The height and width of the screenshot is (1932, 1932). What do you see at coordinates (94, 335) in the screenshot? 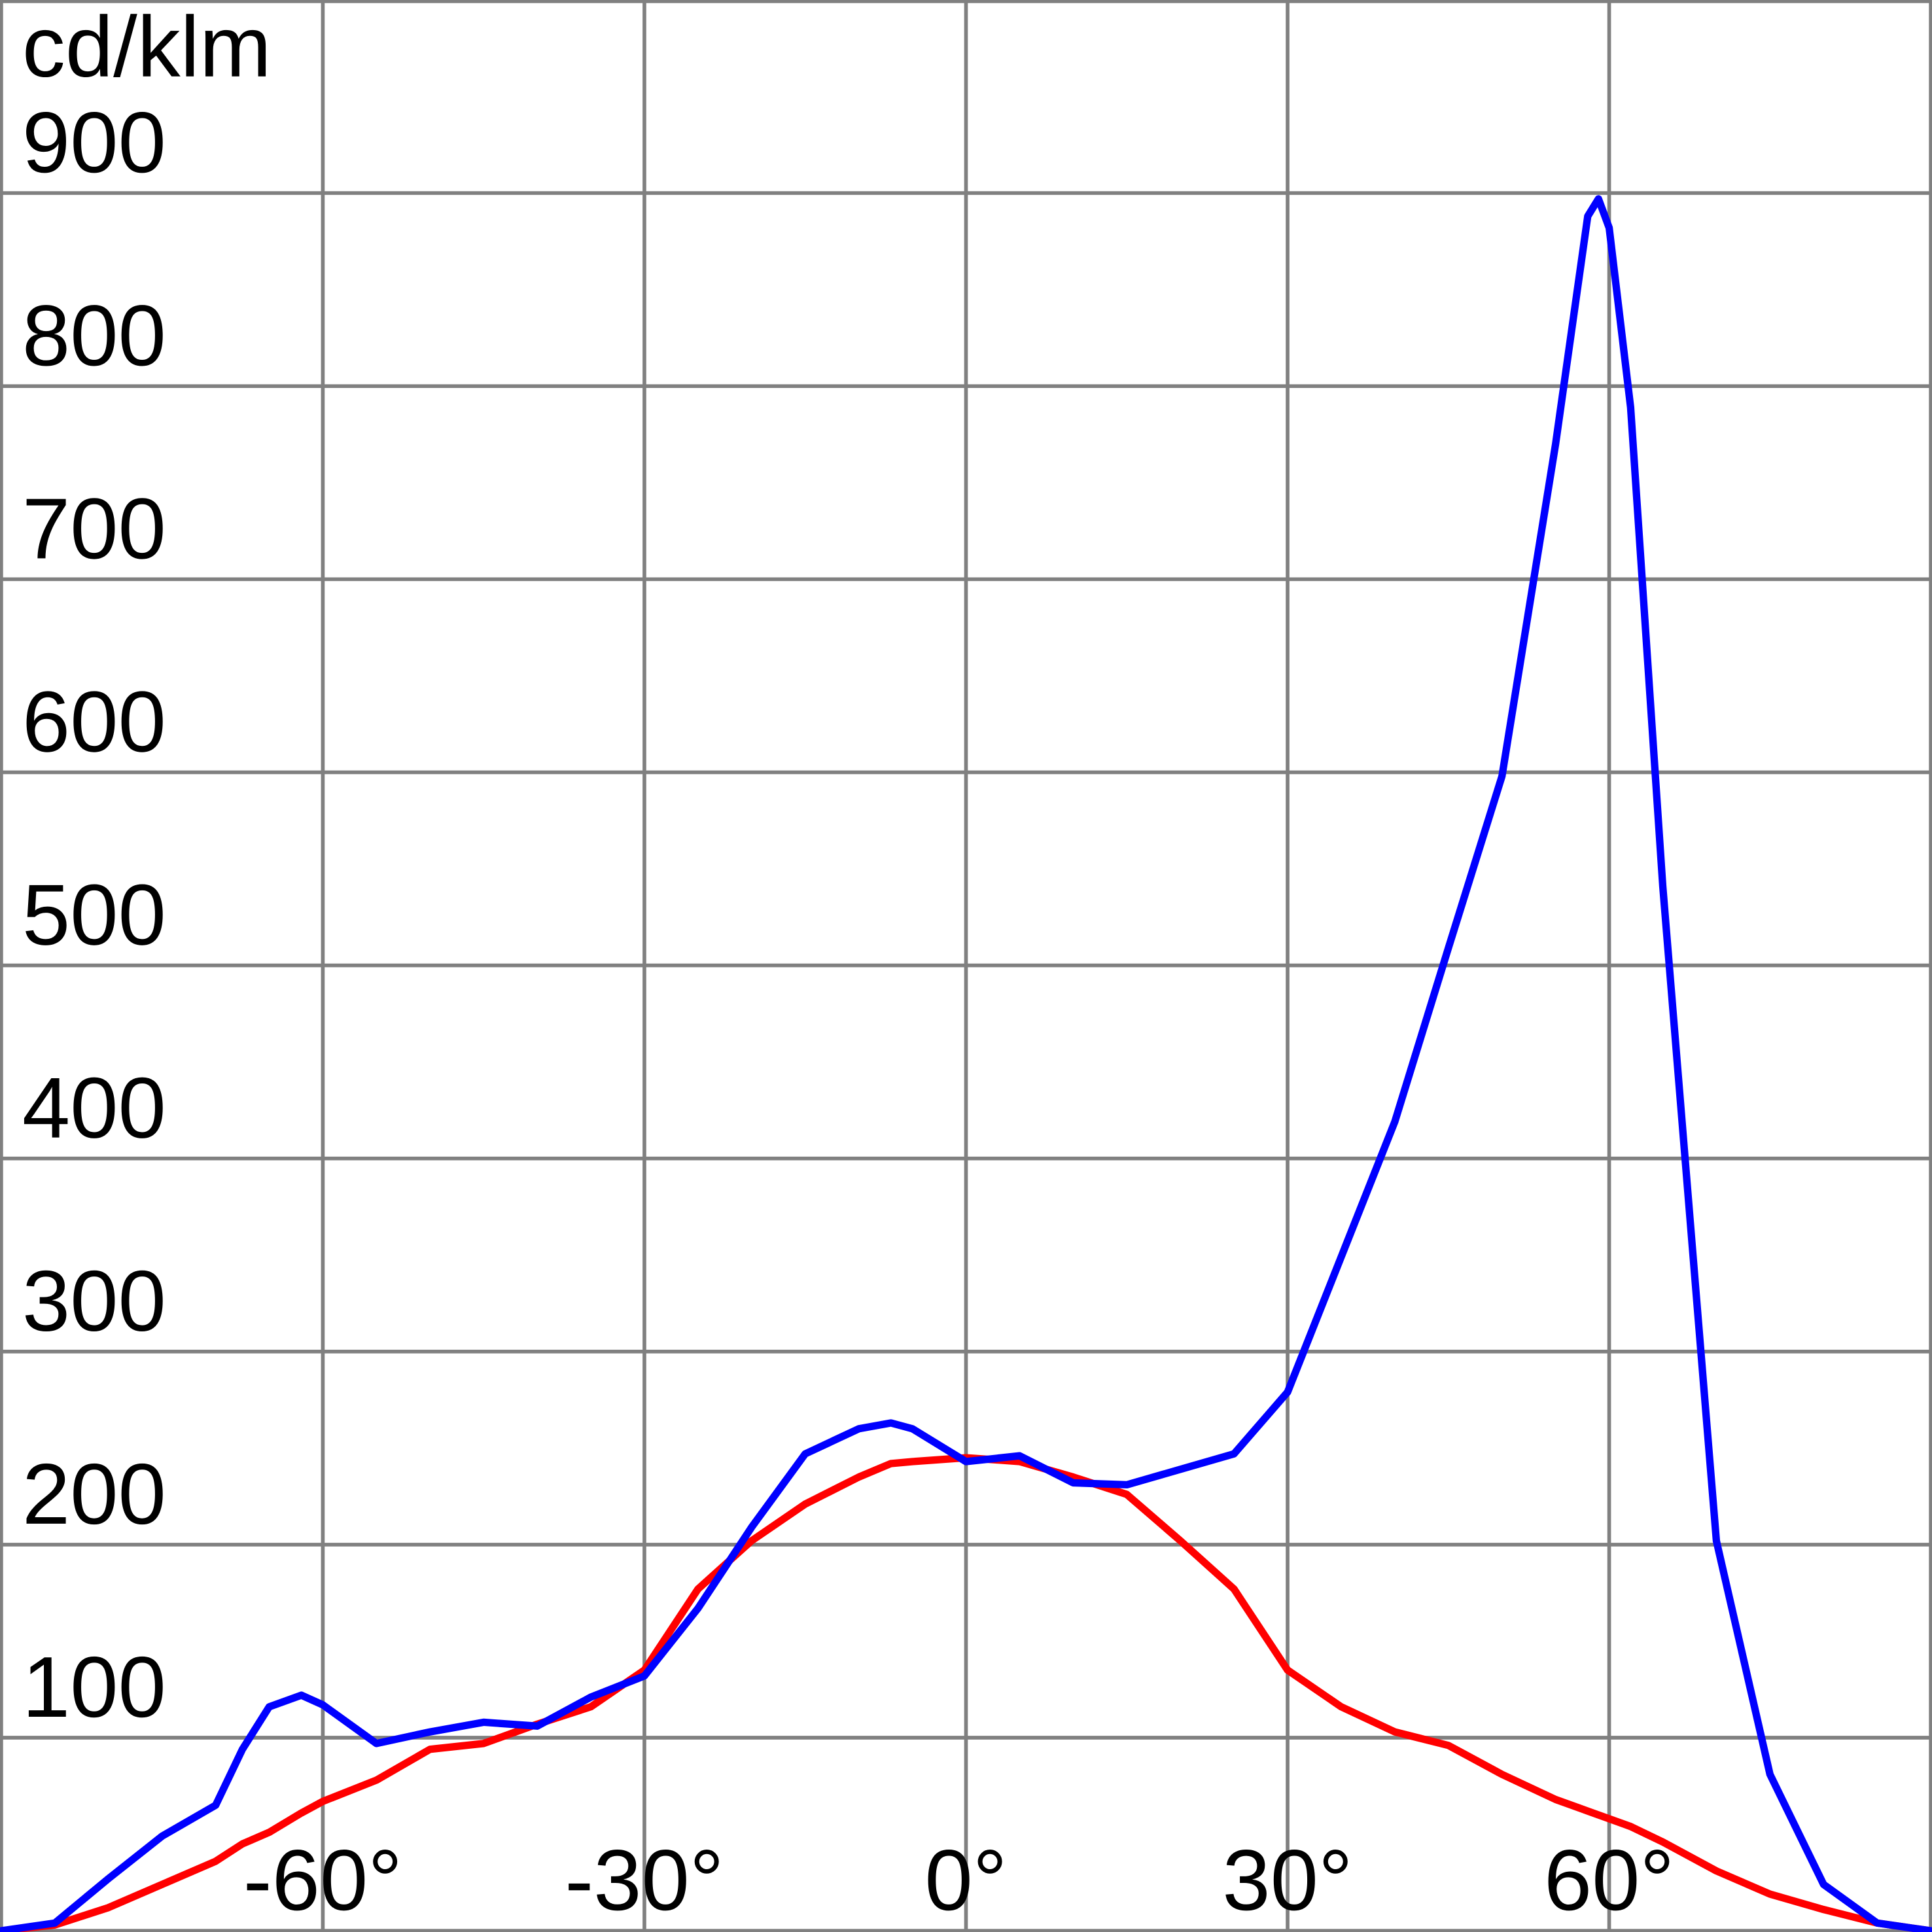
I see `y-tick-label: 800` at bounding box center [94, 335].